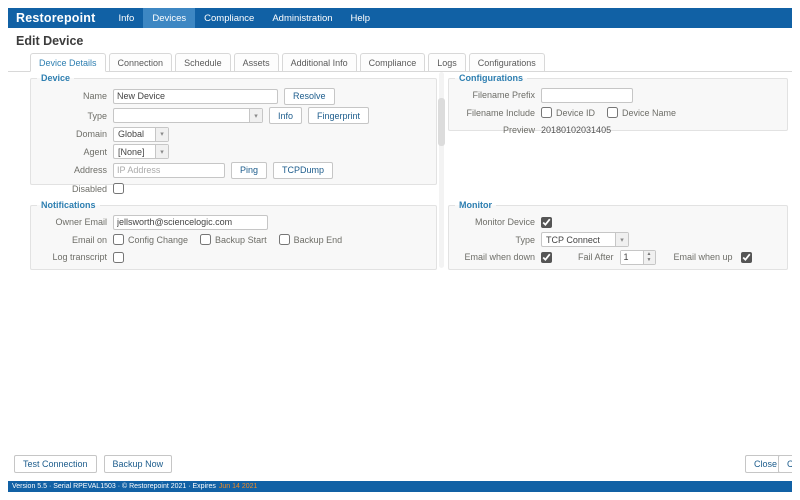 The width and height of the screenshot is (800, 500). I want to click on stepper-down-icon: ▼, so click(649, 260).